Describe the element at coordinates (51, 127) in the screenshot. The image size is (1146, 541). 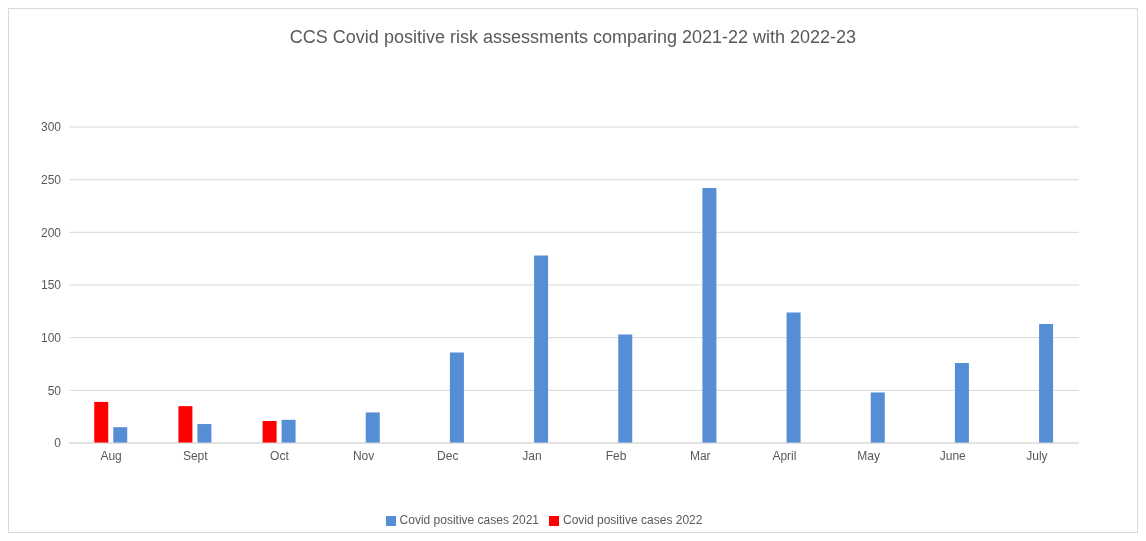
I see `y-tick-label: 300` at that location.